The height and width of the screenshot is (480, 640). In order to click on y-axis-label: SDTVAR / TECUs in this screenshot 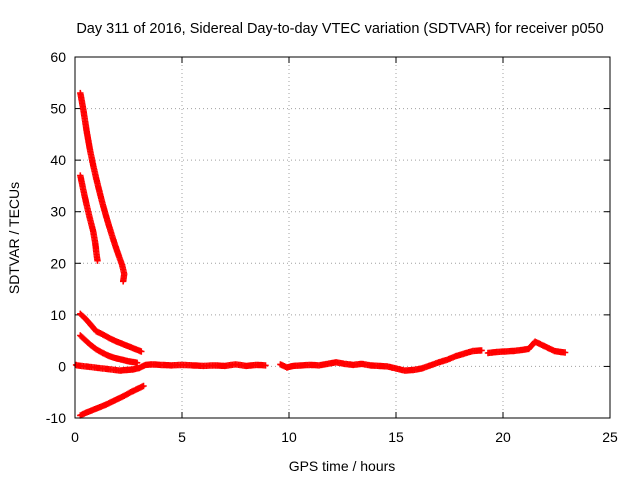, I will do `click(14, 238)`.